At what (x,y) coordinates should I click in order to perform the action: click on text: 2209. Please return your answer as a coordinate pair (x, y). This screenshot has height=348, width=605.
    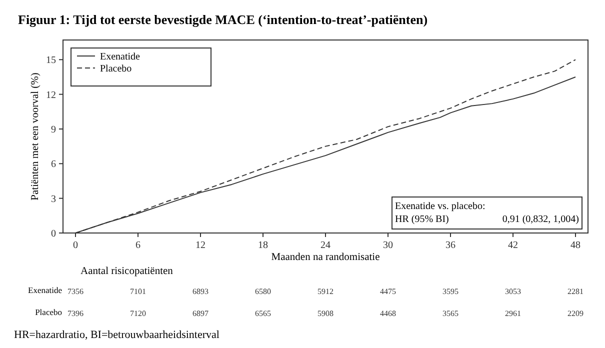
    Looking at the image, I should click on (576, 313).